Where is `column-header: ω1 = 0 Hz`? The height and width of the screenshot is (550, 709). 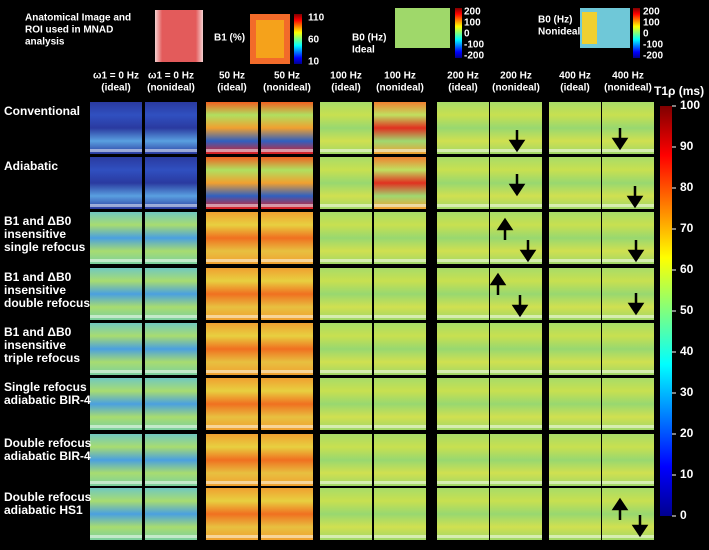 column-header: ω1 = 0 Hz is located at coordinates (116, 76).